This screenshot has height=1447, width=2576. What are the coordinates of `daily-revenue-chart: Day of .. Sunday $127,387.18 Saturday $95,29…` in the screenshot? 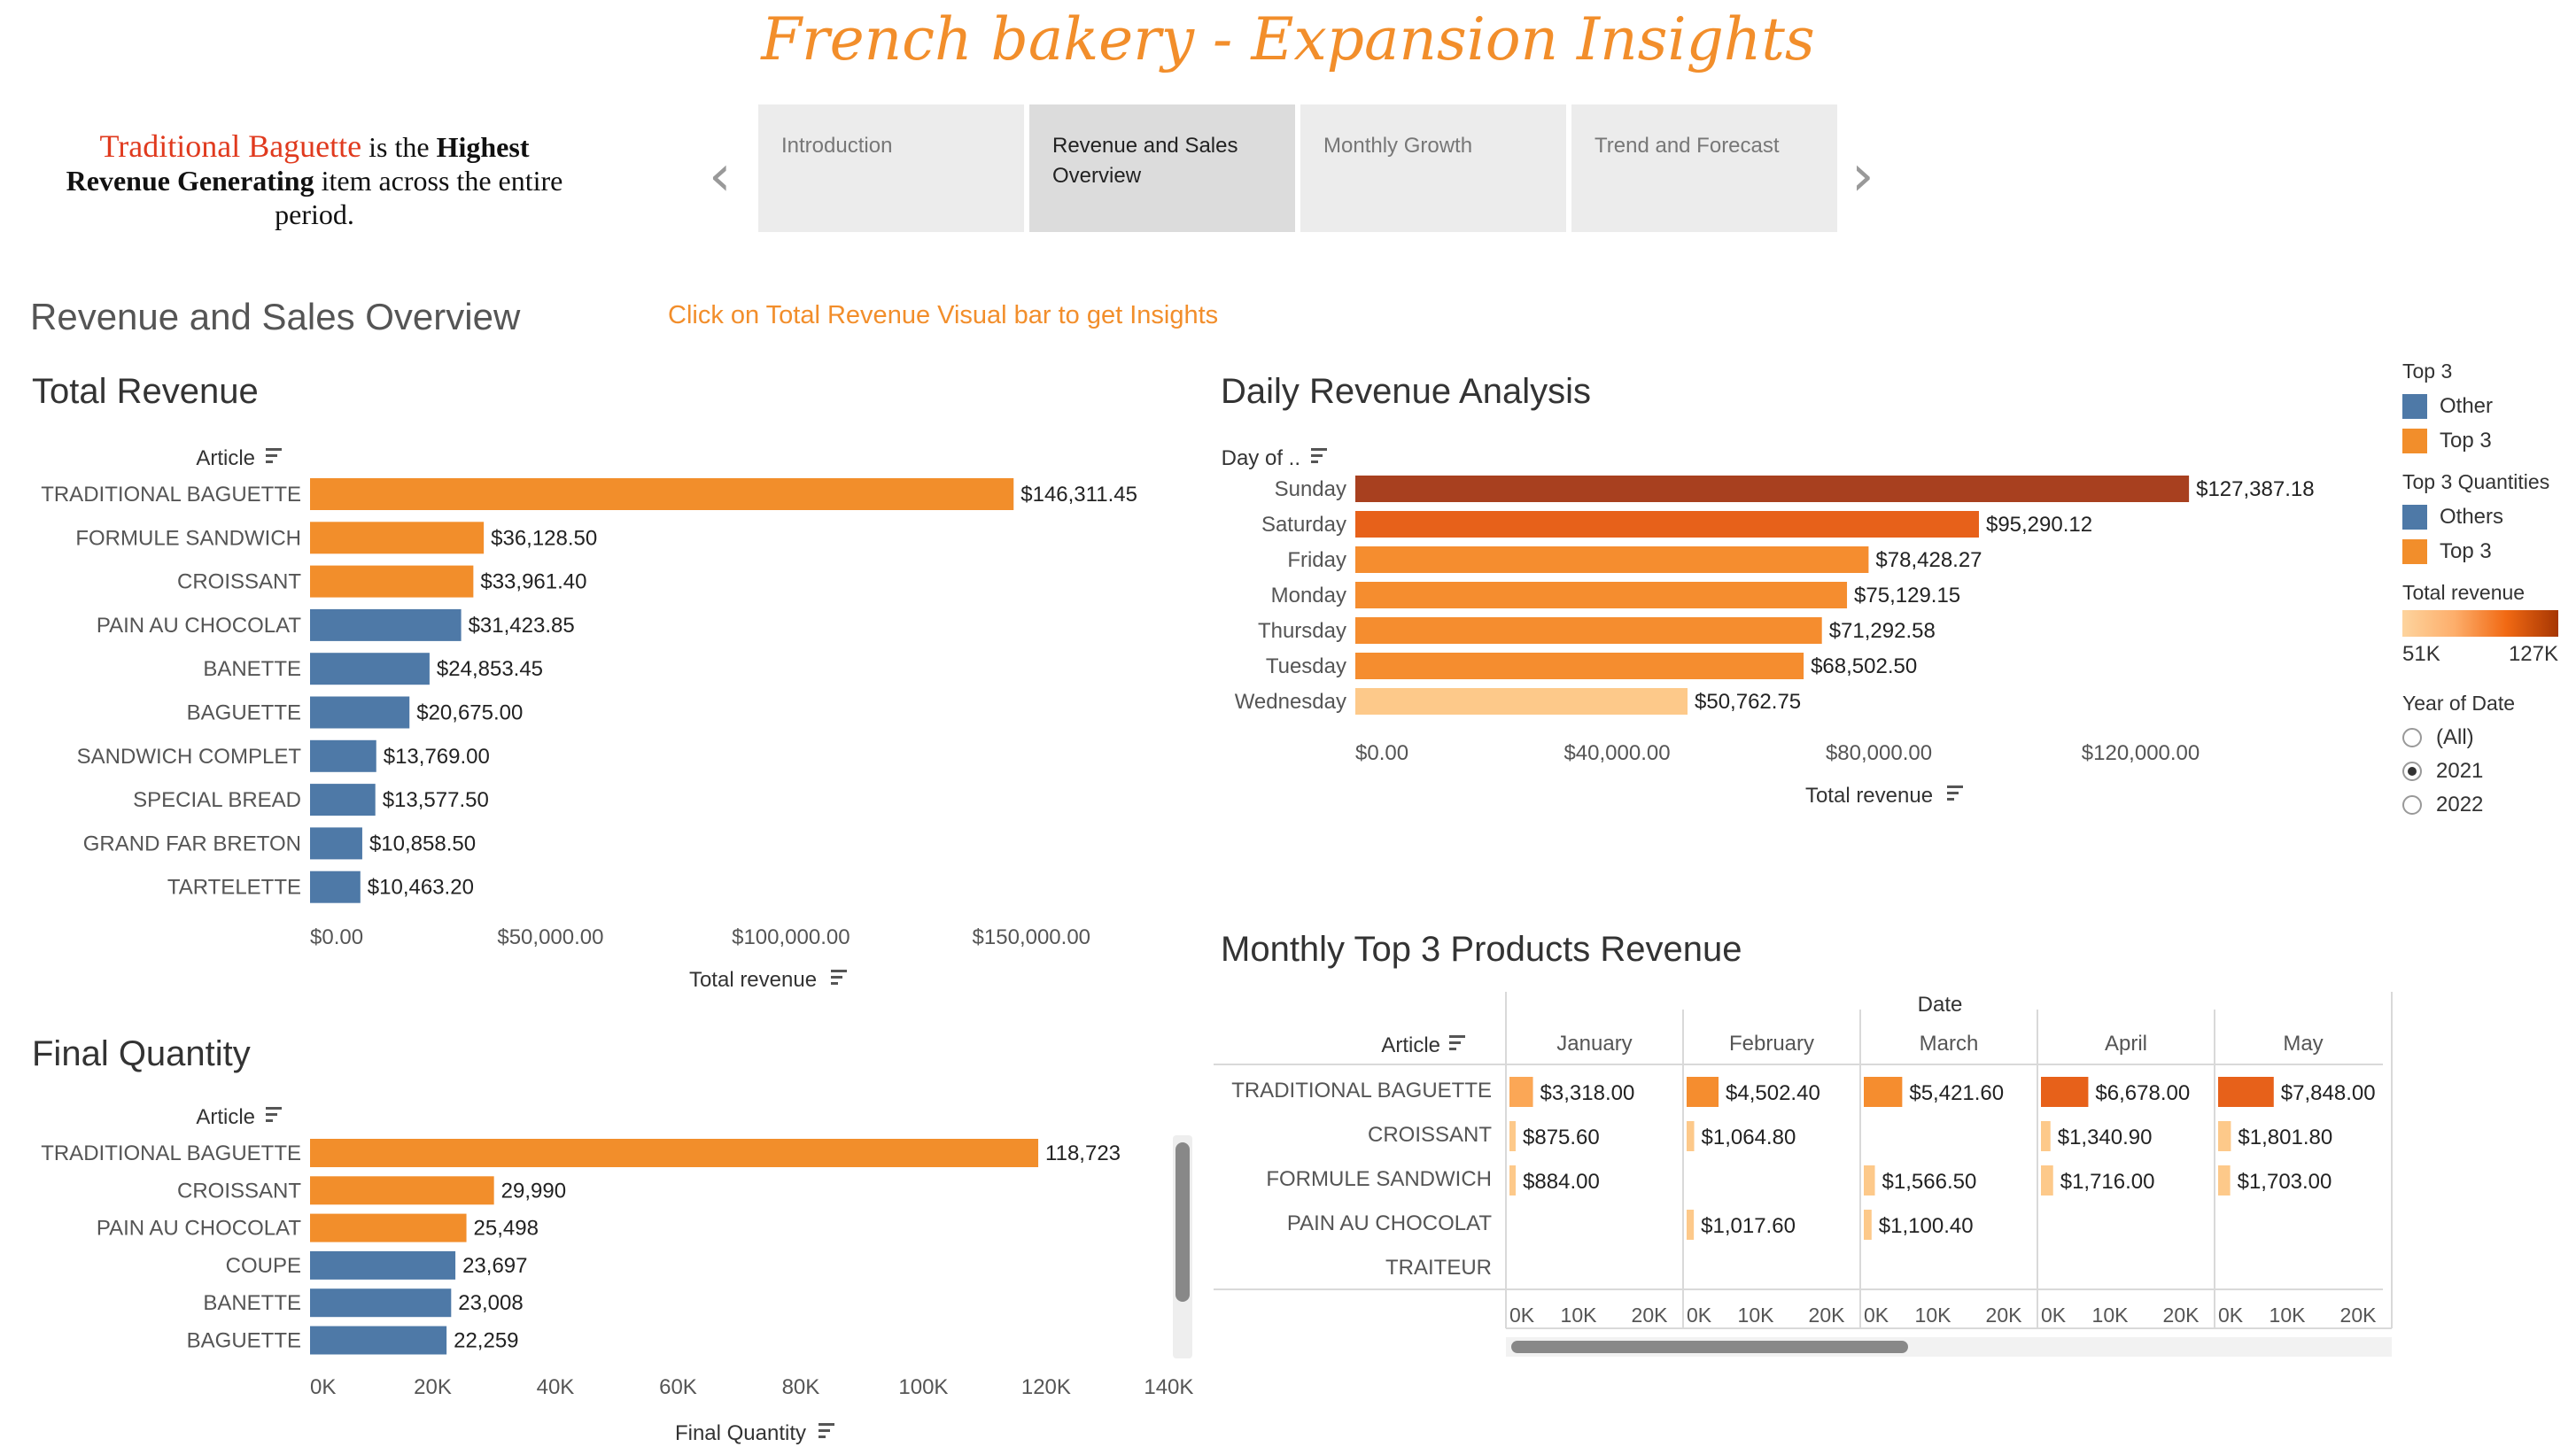 It's located at (1798, 628).